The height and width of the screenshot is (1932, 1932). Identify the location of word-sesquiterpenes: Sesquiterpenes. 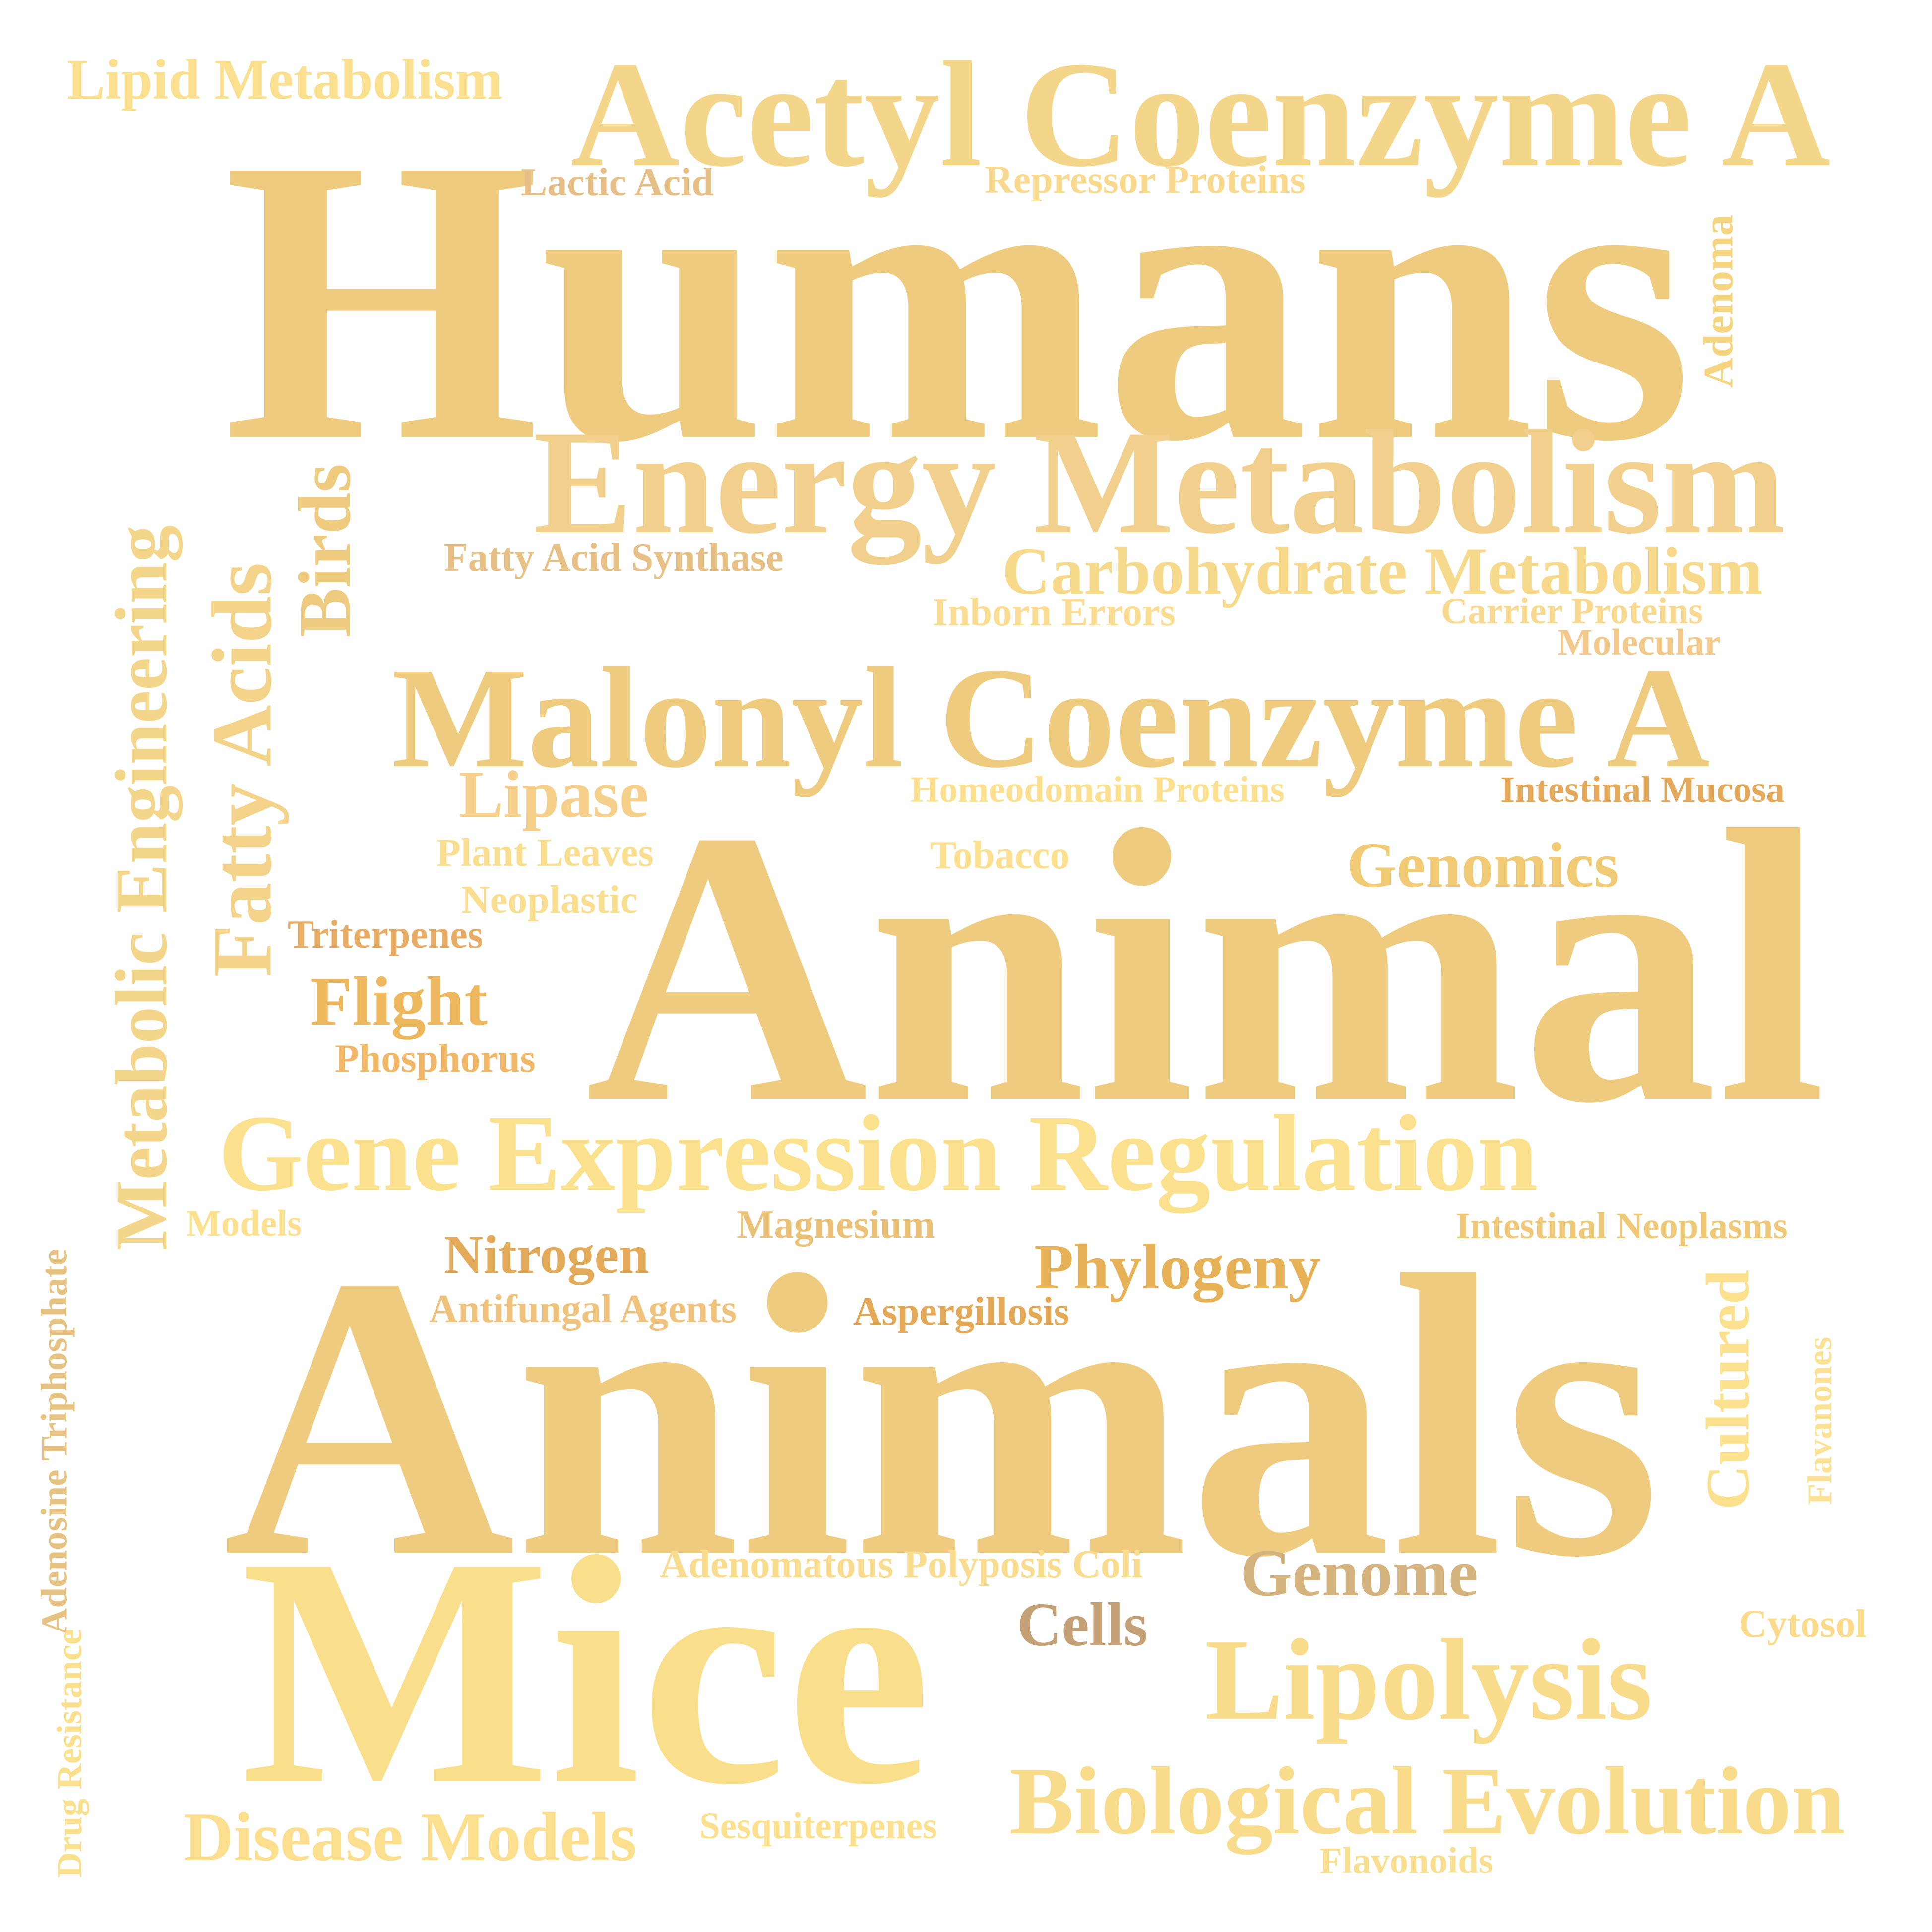
(818, 1826).